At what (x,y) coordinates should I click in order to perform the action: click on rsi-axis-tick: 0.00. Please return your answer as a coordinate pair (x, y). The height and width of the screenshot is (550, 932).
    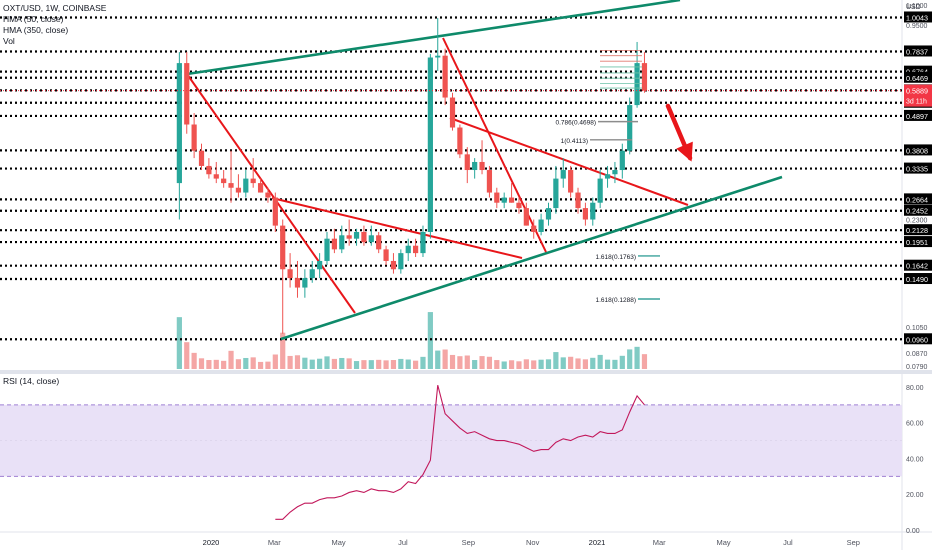
    Looking at the image, I should click on (913, 531).